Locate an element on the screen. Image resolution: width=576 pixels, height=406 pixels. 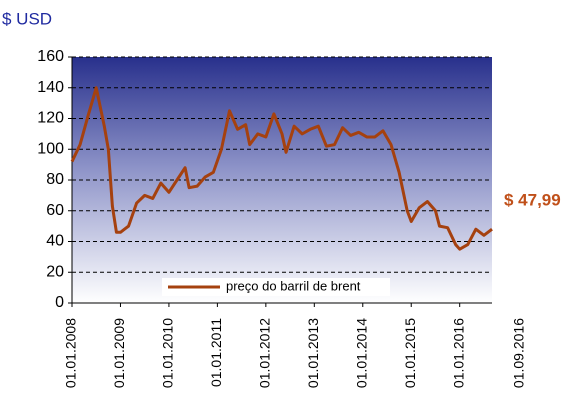
x-tick-label: 01.01.2008 is located at coordinates (71, 353).